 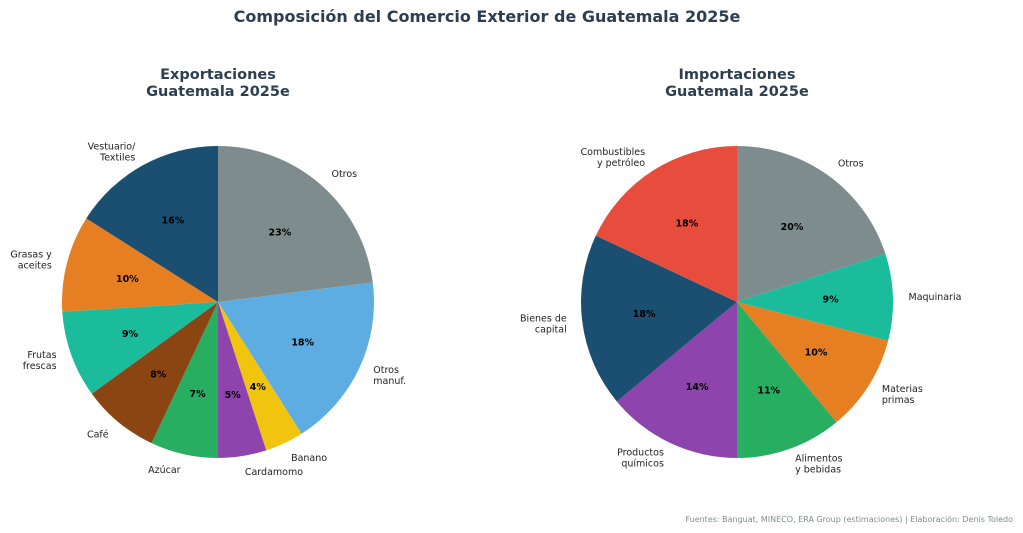 What do you see at coordinates (117, 158) in the screenshot?
I see `exports-slice-label-line: Textiles` at bounding box center [117, 158].